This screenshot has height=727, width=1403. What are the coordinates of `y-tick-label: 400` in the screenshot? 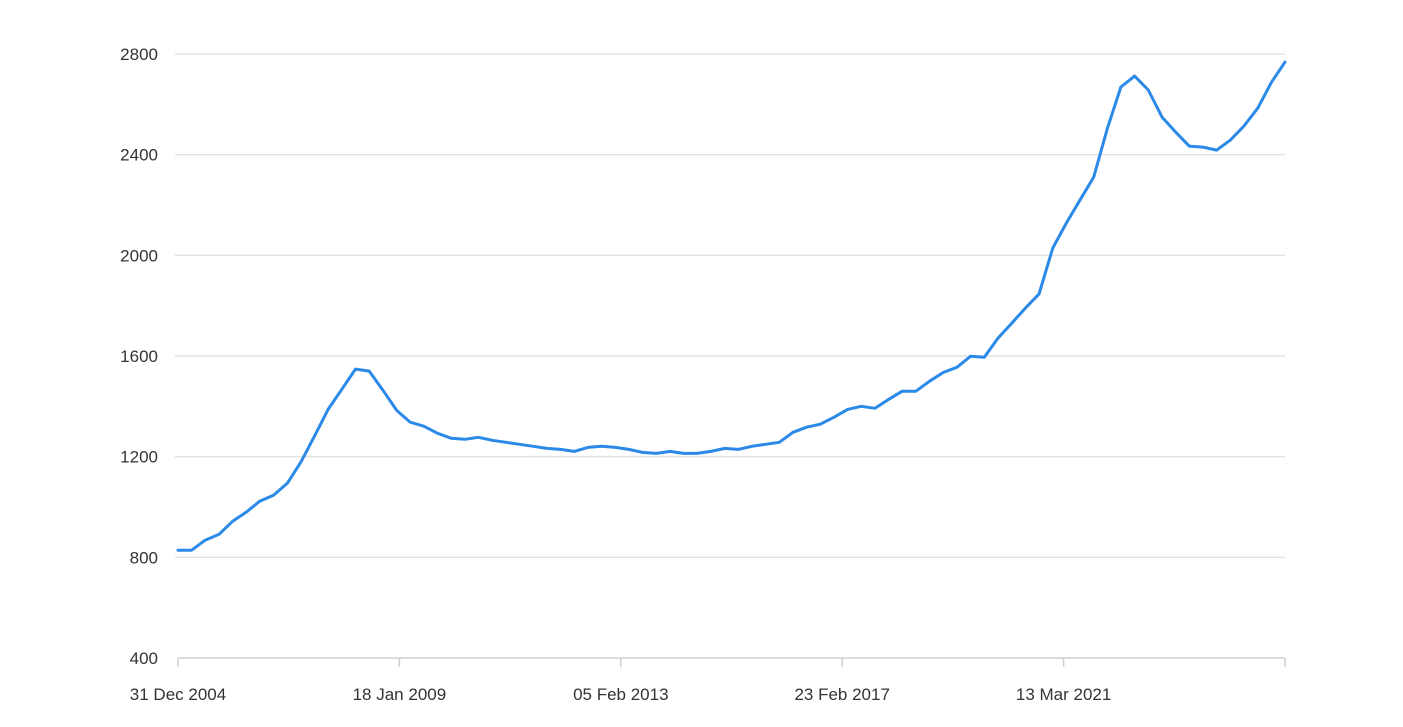 It's located at (144, 658).